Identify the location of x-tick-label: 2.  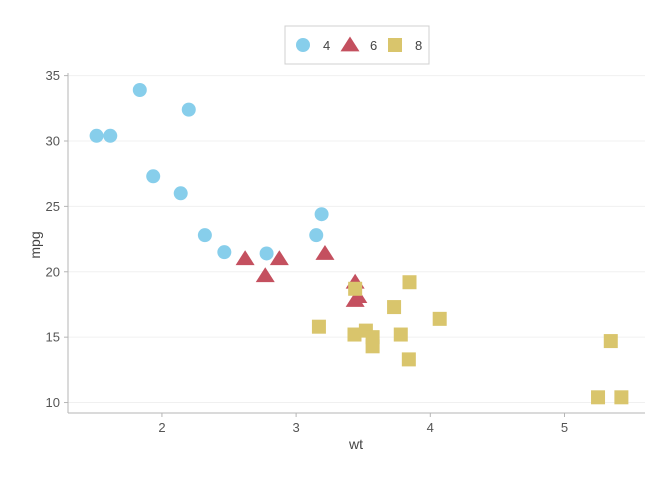
(161, 427).